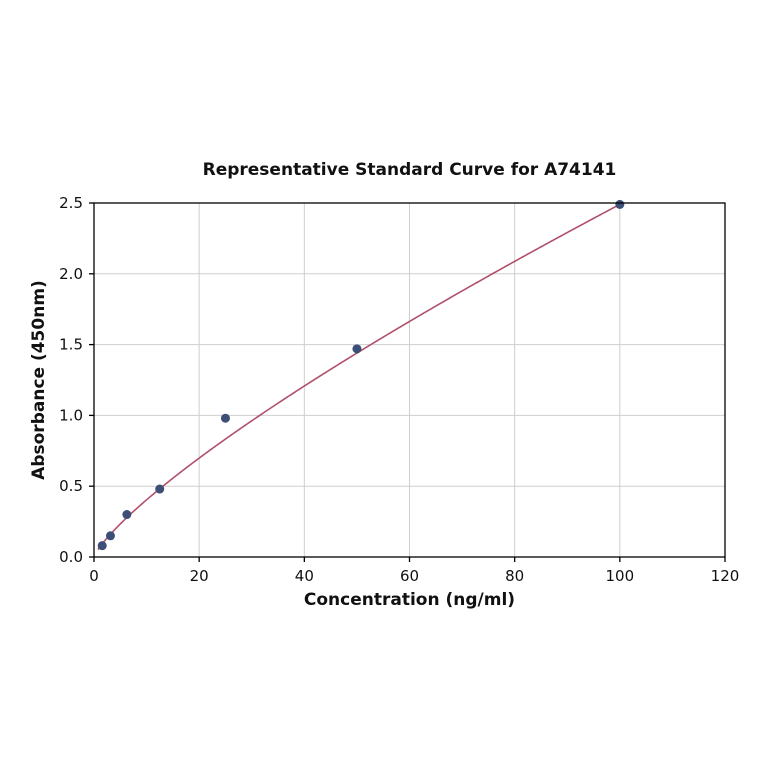 The height and width of the screenshot is (764, 764). I want to click on x-tick-label: 80, so click(514, 576).